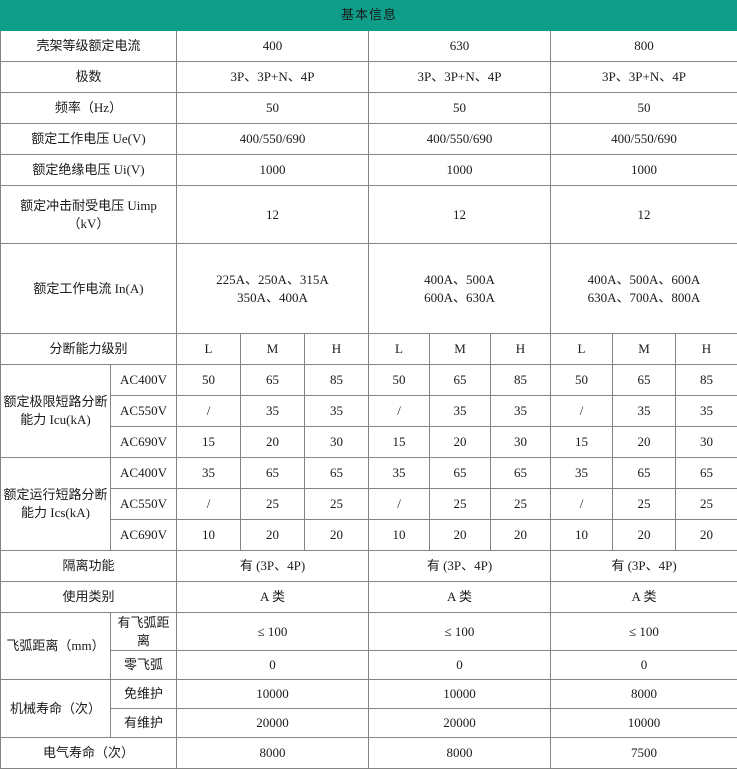  Describe the element at coordinates (337, 380) in the screenshot. I see `cell-icu-0-2: 85` at that location.